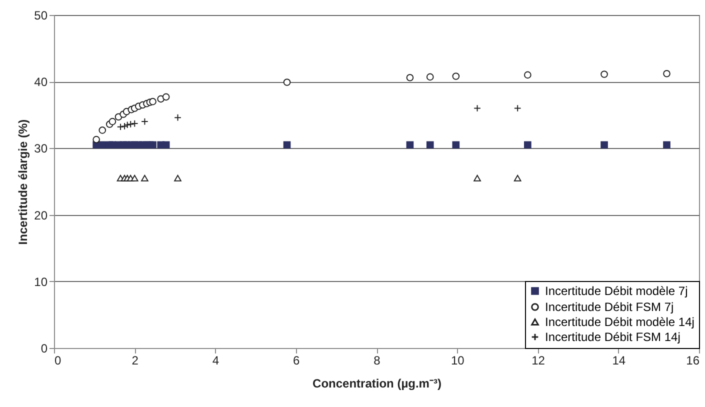 Image resolution: width=705 pixels, height=407 pixels. I want to click on x-tick-label: 0, so click(58, 361).